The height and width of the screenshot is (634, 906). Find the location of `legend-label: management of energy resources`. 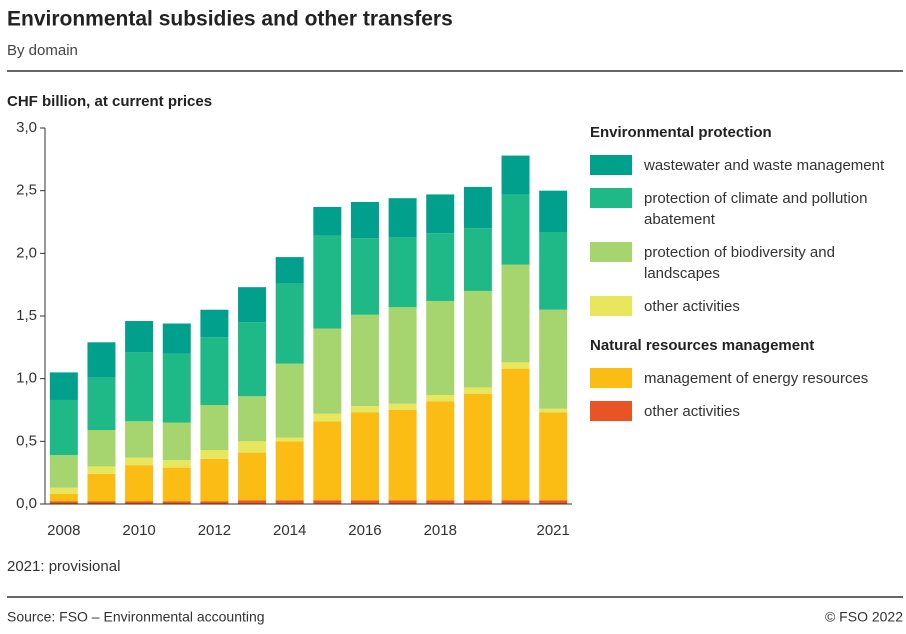

legend-label: management of energy resources is located at coordinates (756, 378).